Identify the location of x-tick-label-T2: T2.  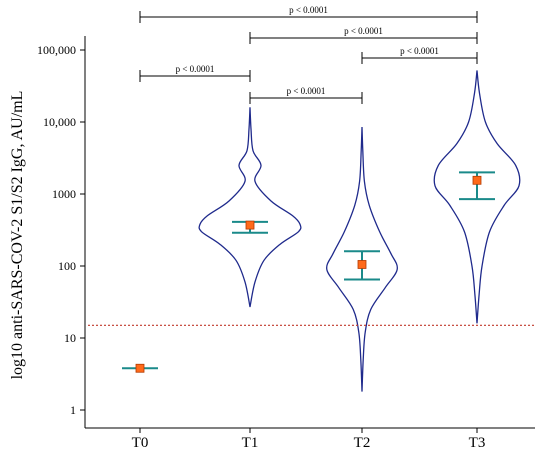
(362, 442).